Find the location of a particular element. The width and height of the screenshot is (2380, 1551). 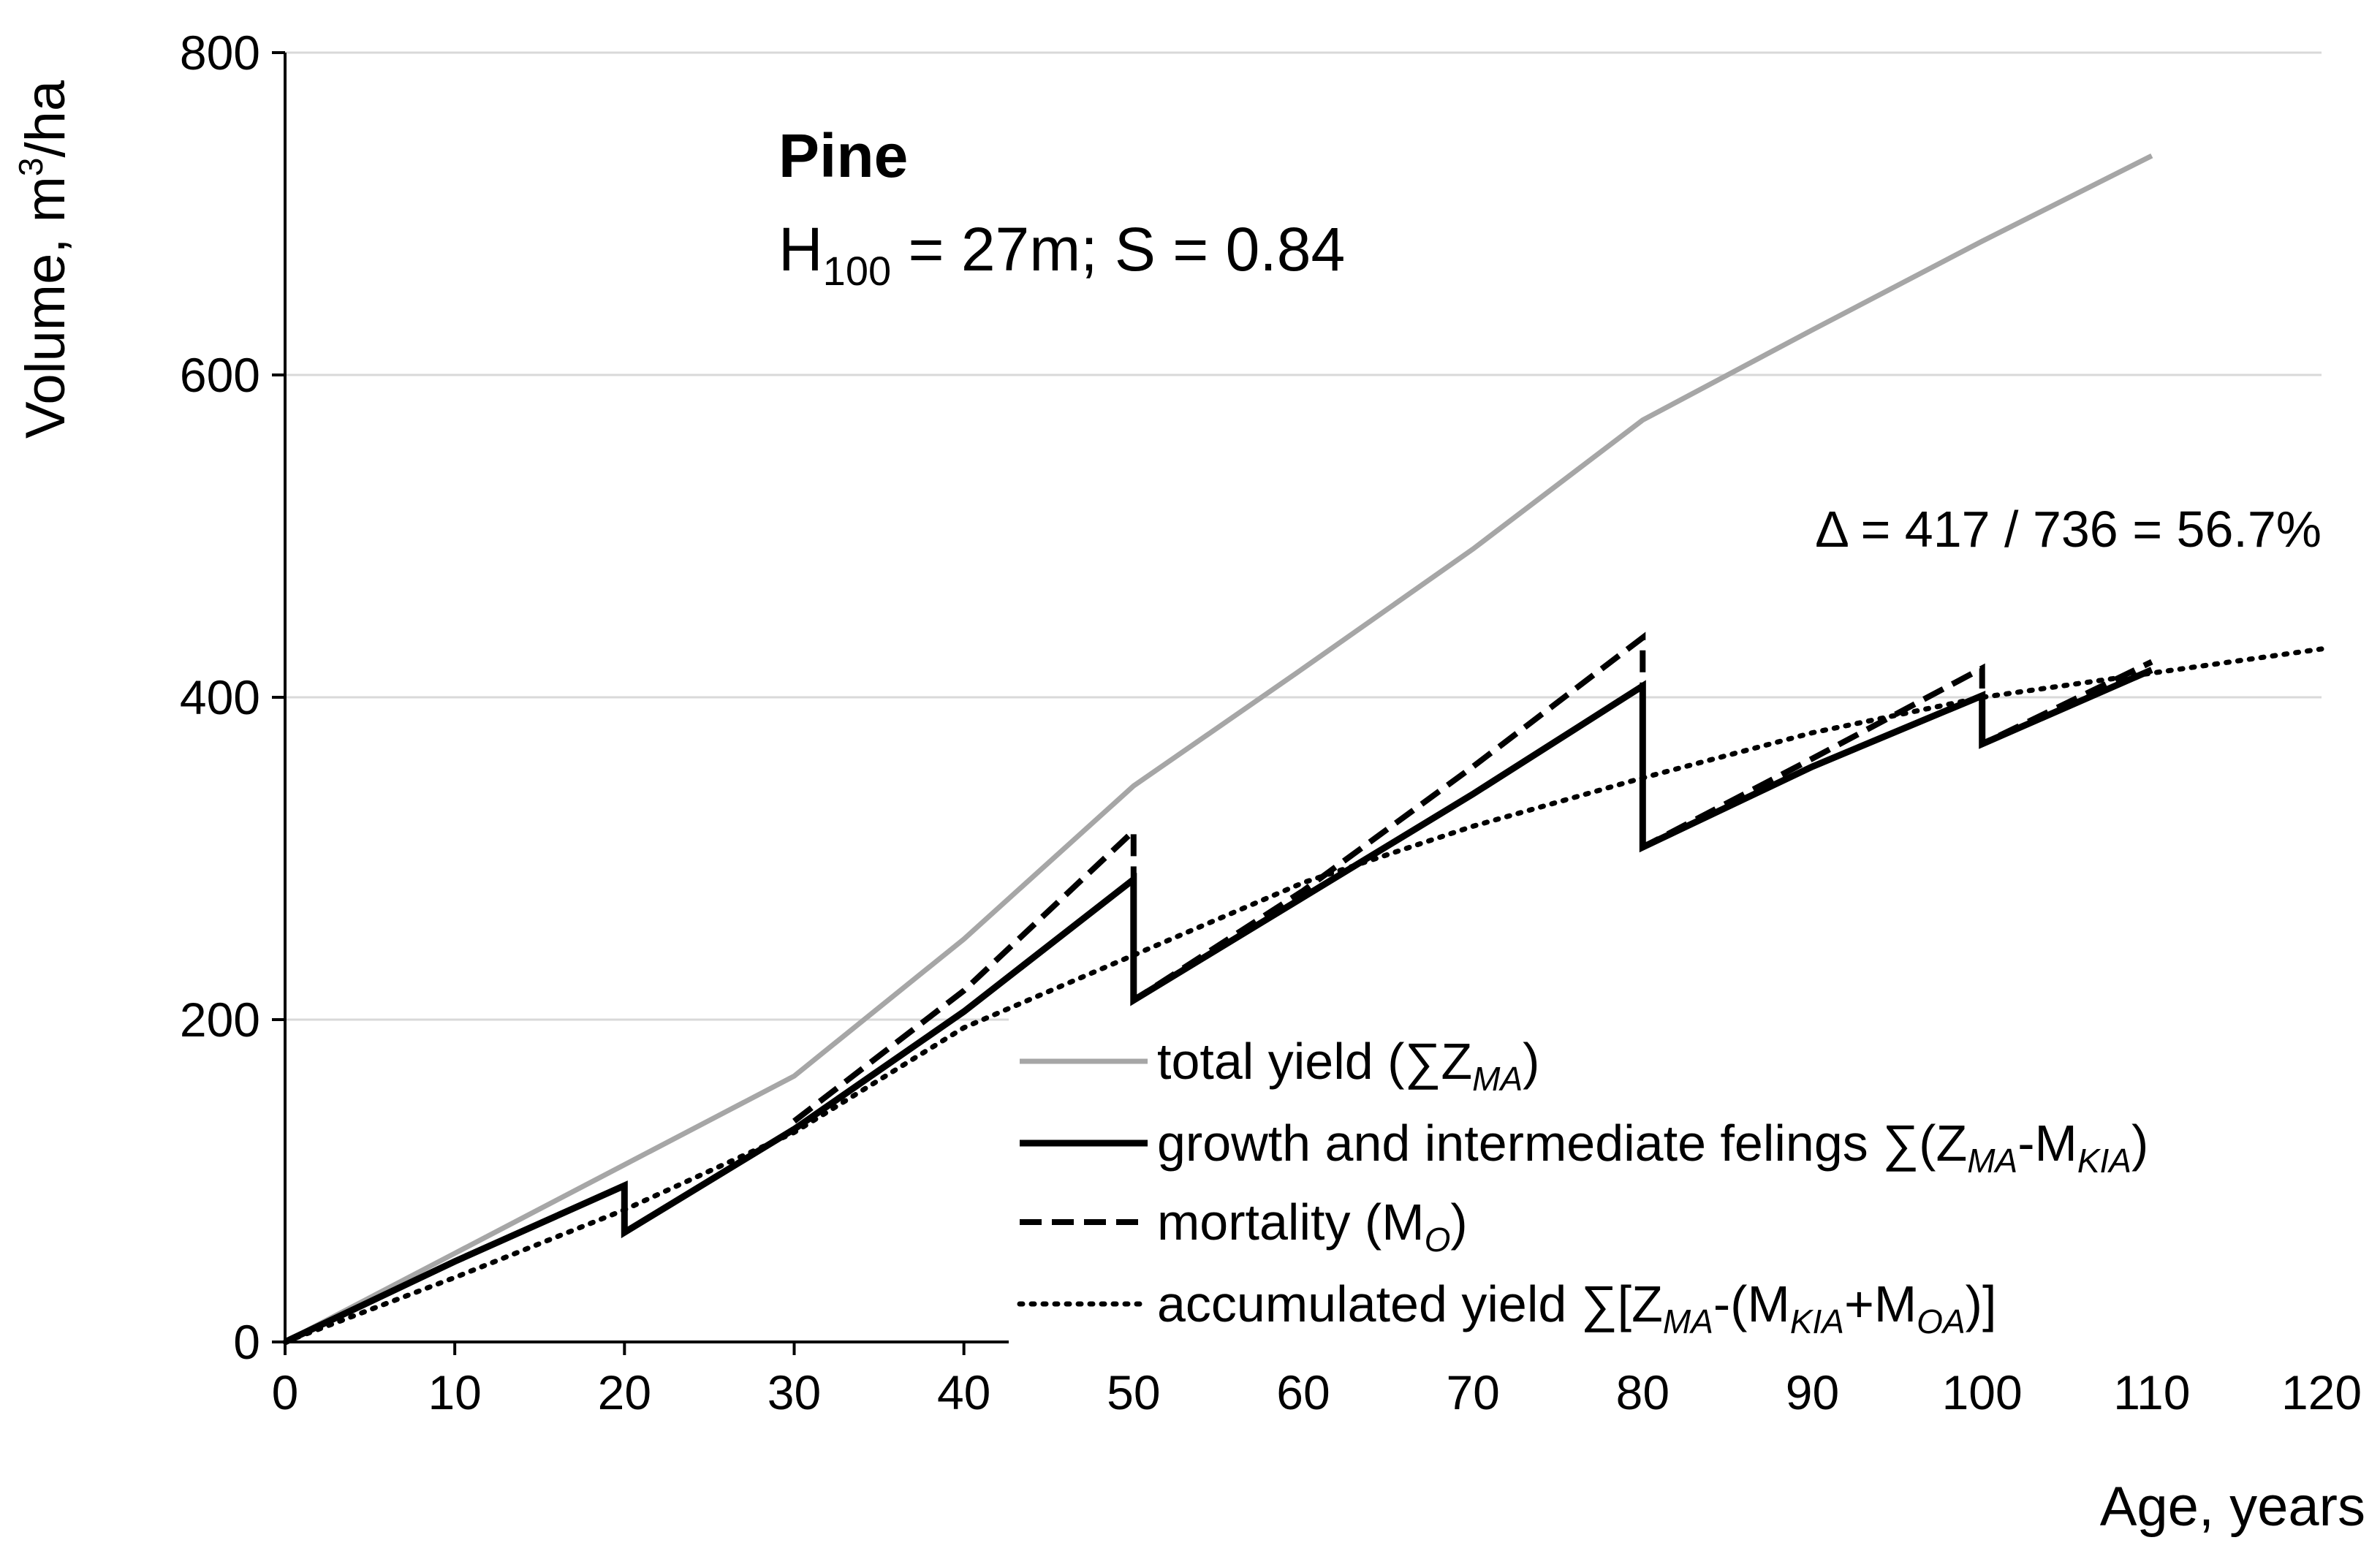

x-tick-label-10: 10 is located at coordinates (454, 1392).